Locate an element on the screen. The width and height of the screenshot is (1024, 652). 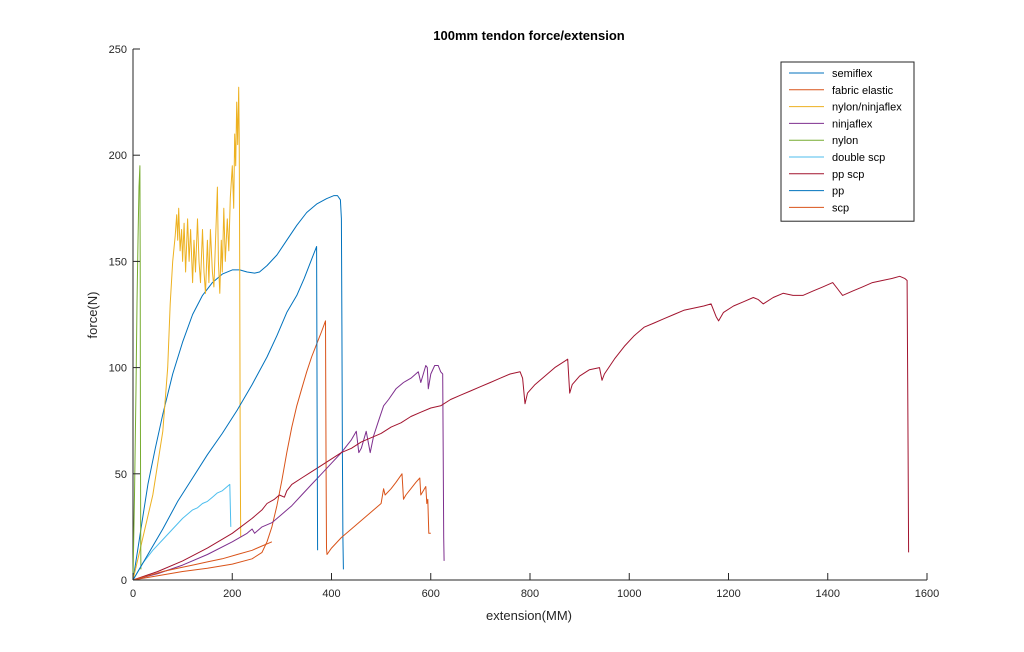
legend-entry: nylon is located at coordinates (845, 141).